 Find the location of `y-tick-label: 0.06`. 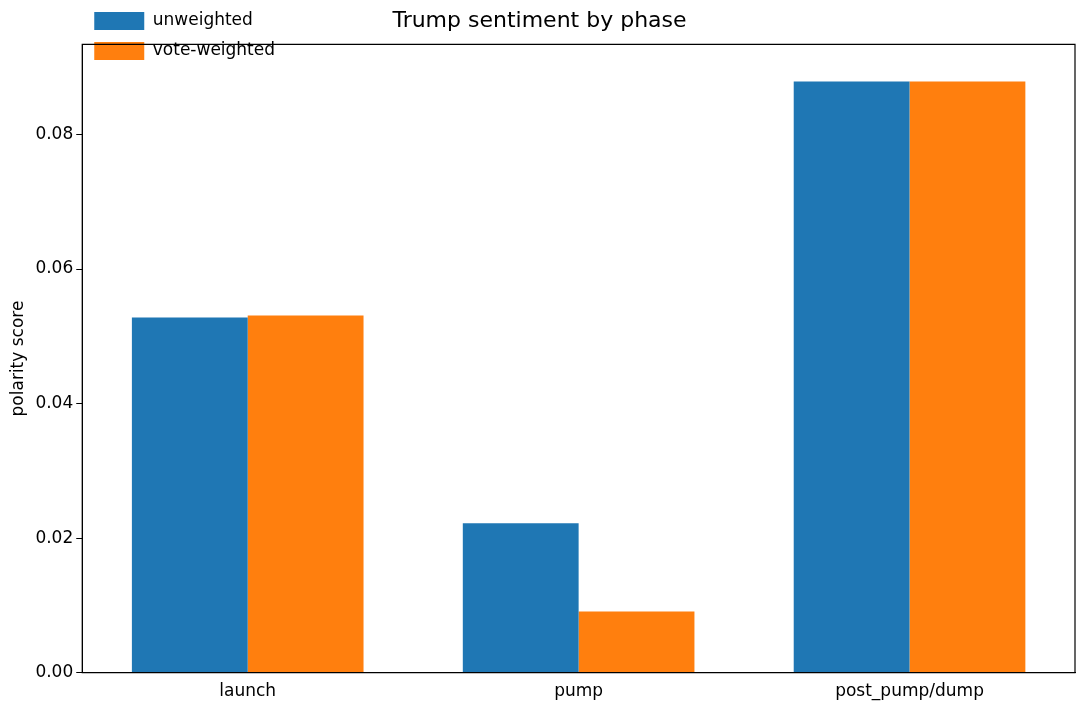

y-tick-label: 0.06 is located at coordinates (54, 267).